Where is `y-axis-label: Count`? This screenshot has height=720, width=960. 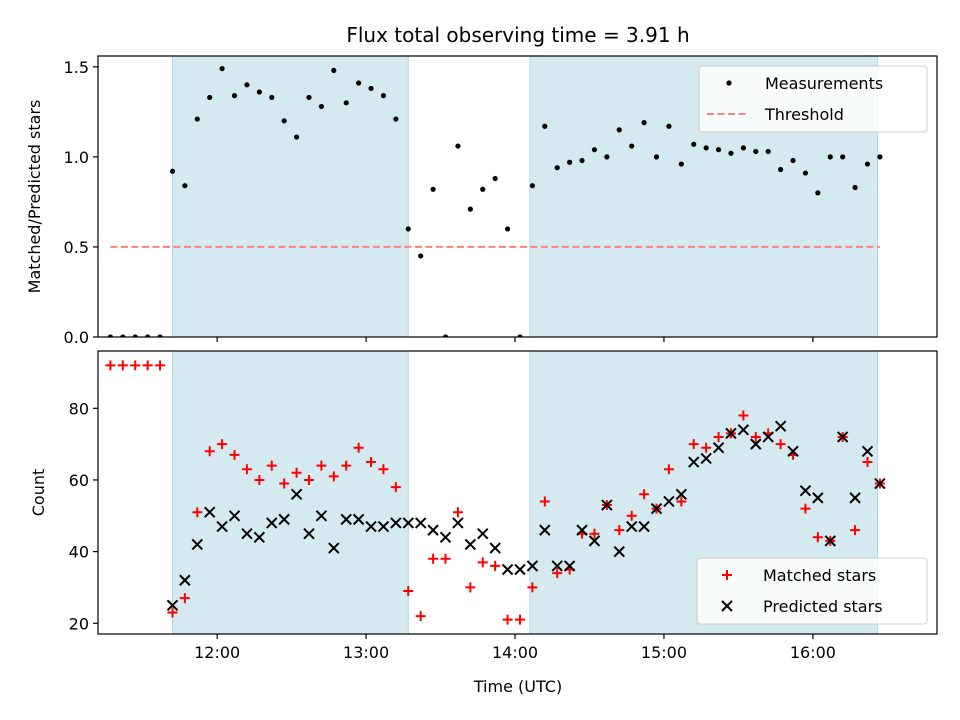 y-axis-label: Count is located at coordinates (38, 493).